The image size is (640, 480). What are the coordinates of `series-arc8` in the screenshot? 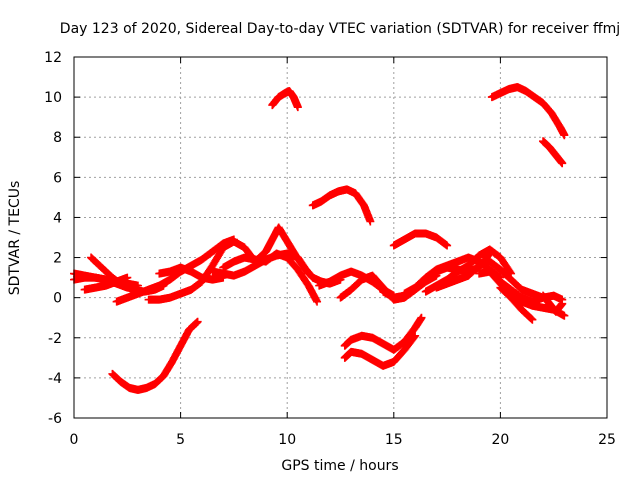 It's located at (155, 355).